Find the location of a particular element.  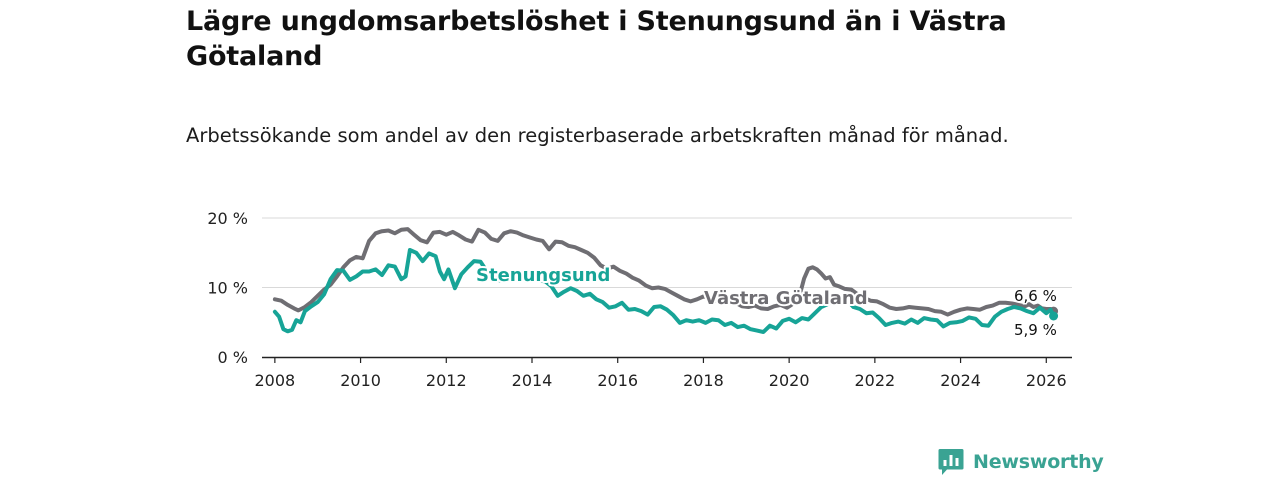

x-tick-label: 2026 is located at coordinates (1046, 380).